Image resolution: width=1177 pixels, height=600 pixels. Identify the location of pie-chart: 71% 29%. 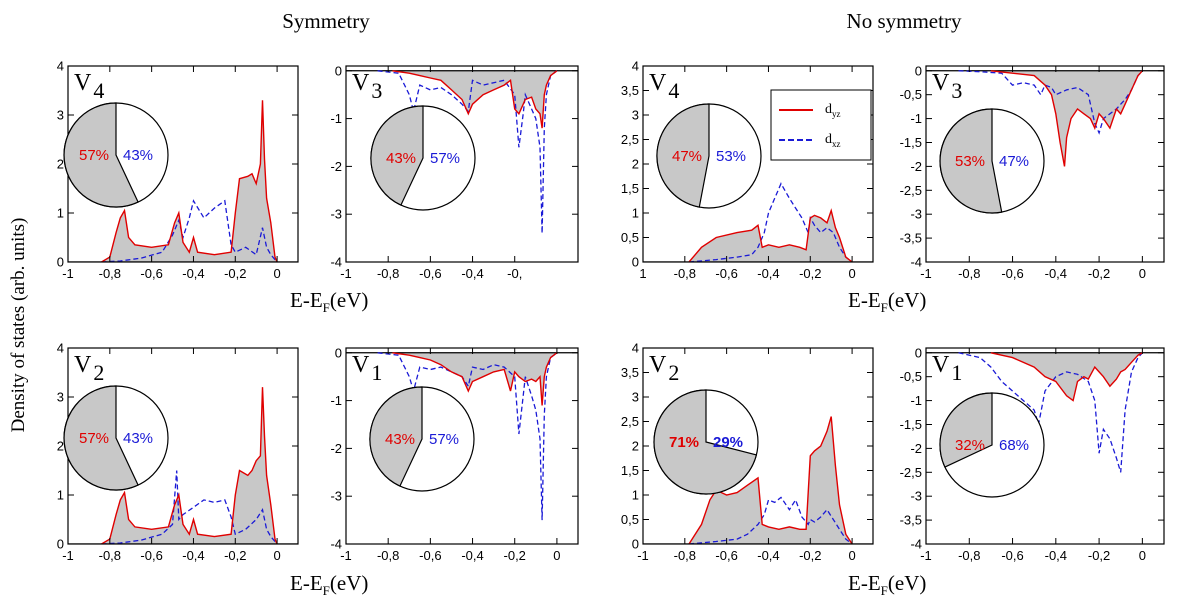
(706, 442).